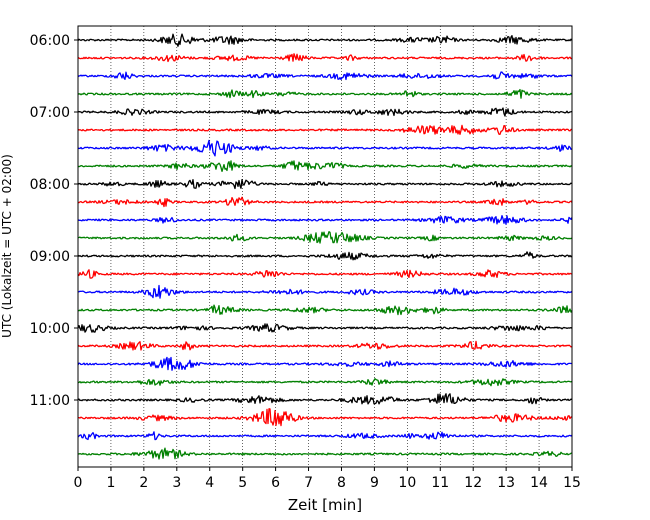  Describe the element at coordinates (325, 93) in the screenshot. I see `trace-row-06:45` at that location.